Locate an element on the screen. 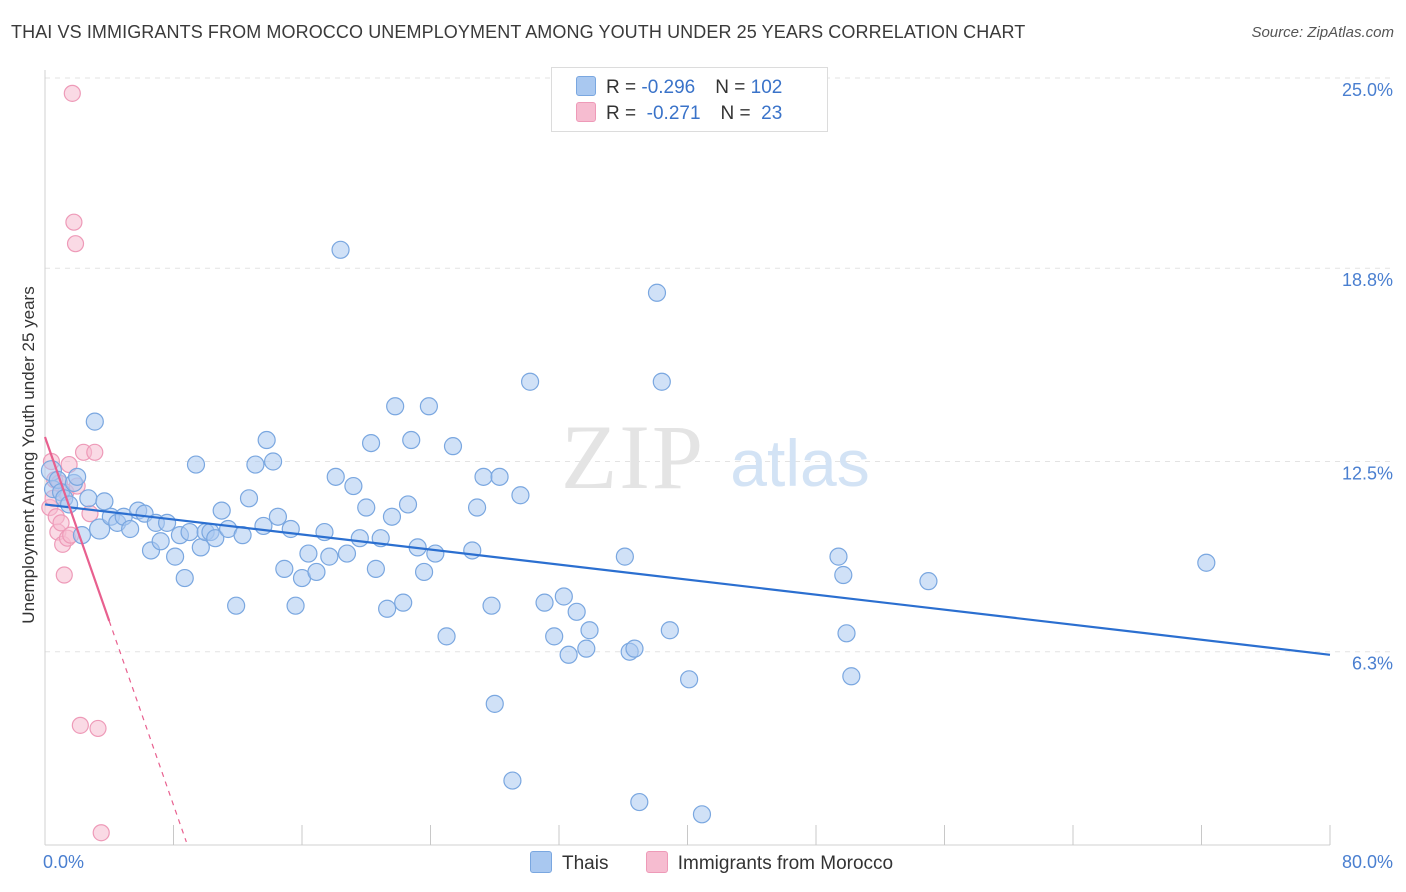  legend-r-value: -0.296 is located at coordinates (668, 87).